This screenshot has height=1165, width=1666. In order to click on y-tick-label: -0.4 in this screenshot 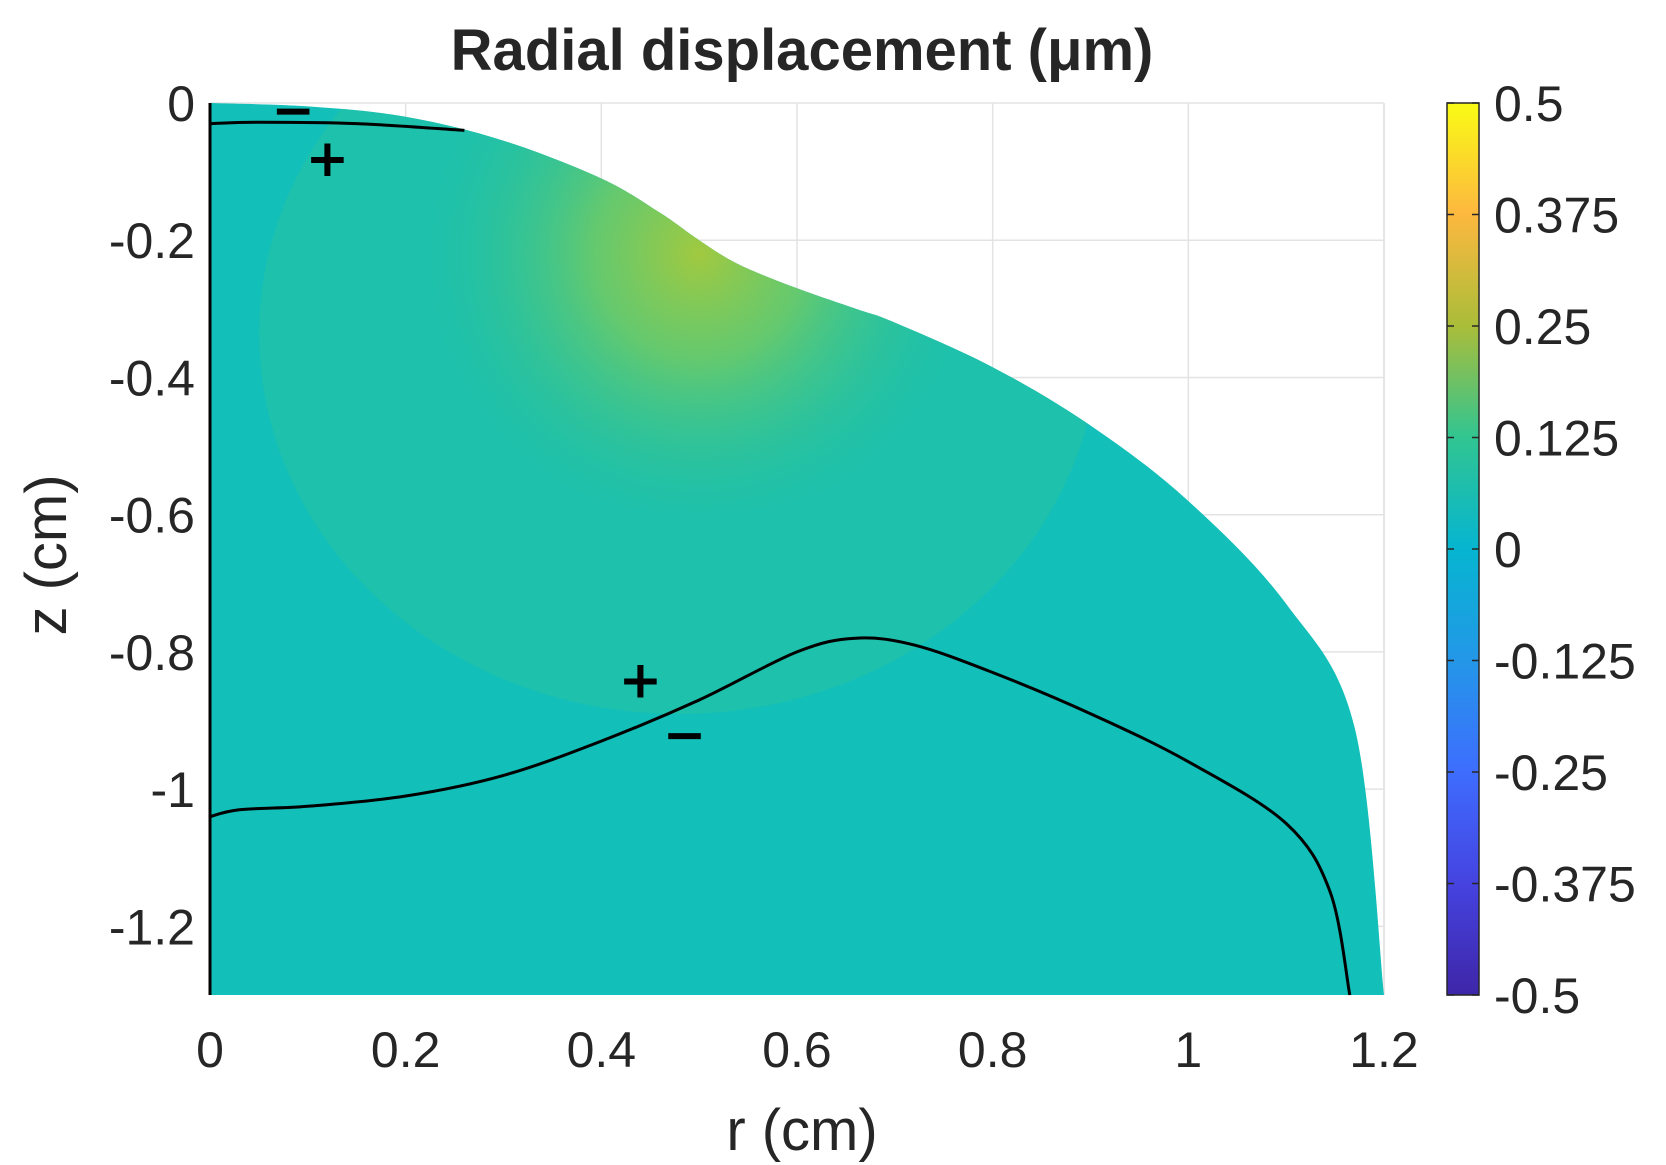, I will do `click(152, 378)`.